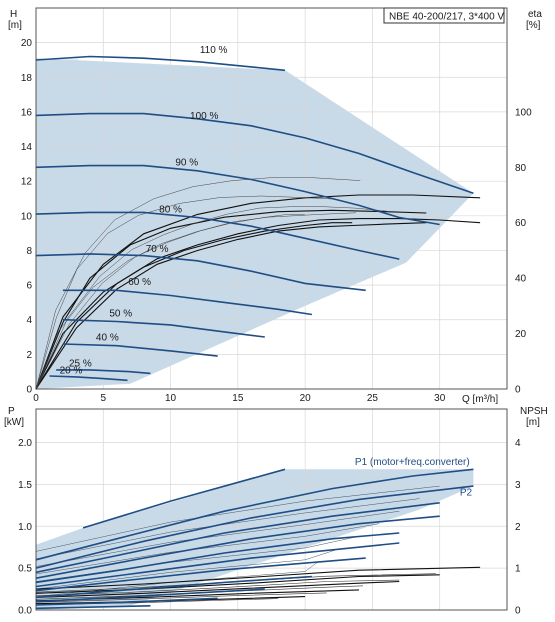 The width and height of the screenshot is (555, 622). Describe the element at coordinates (25, 611) in the screenshot. I see `p-tick-label: 0.0` at that location.